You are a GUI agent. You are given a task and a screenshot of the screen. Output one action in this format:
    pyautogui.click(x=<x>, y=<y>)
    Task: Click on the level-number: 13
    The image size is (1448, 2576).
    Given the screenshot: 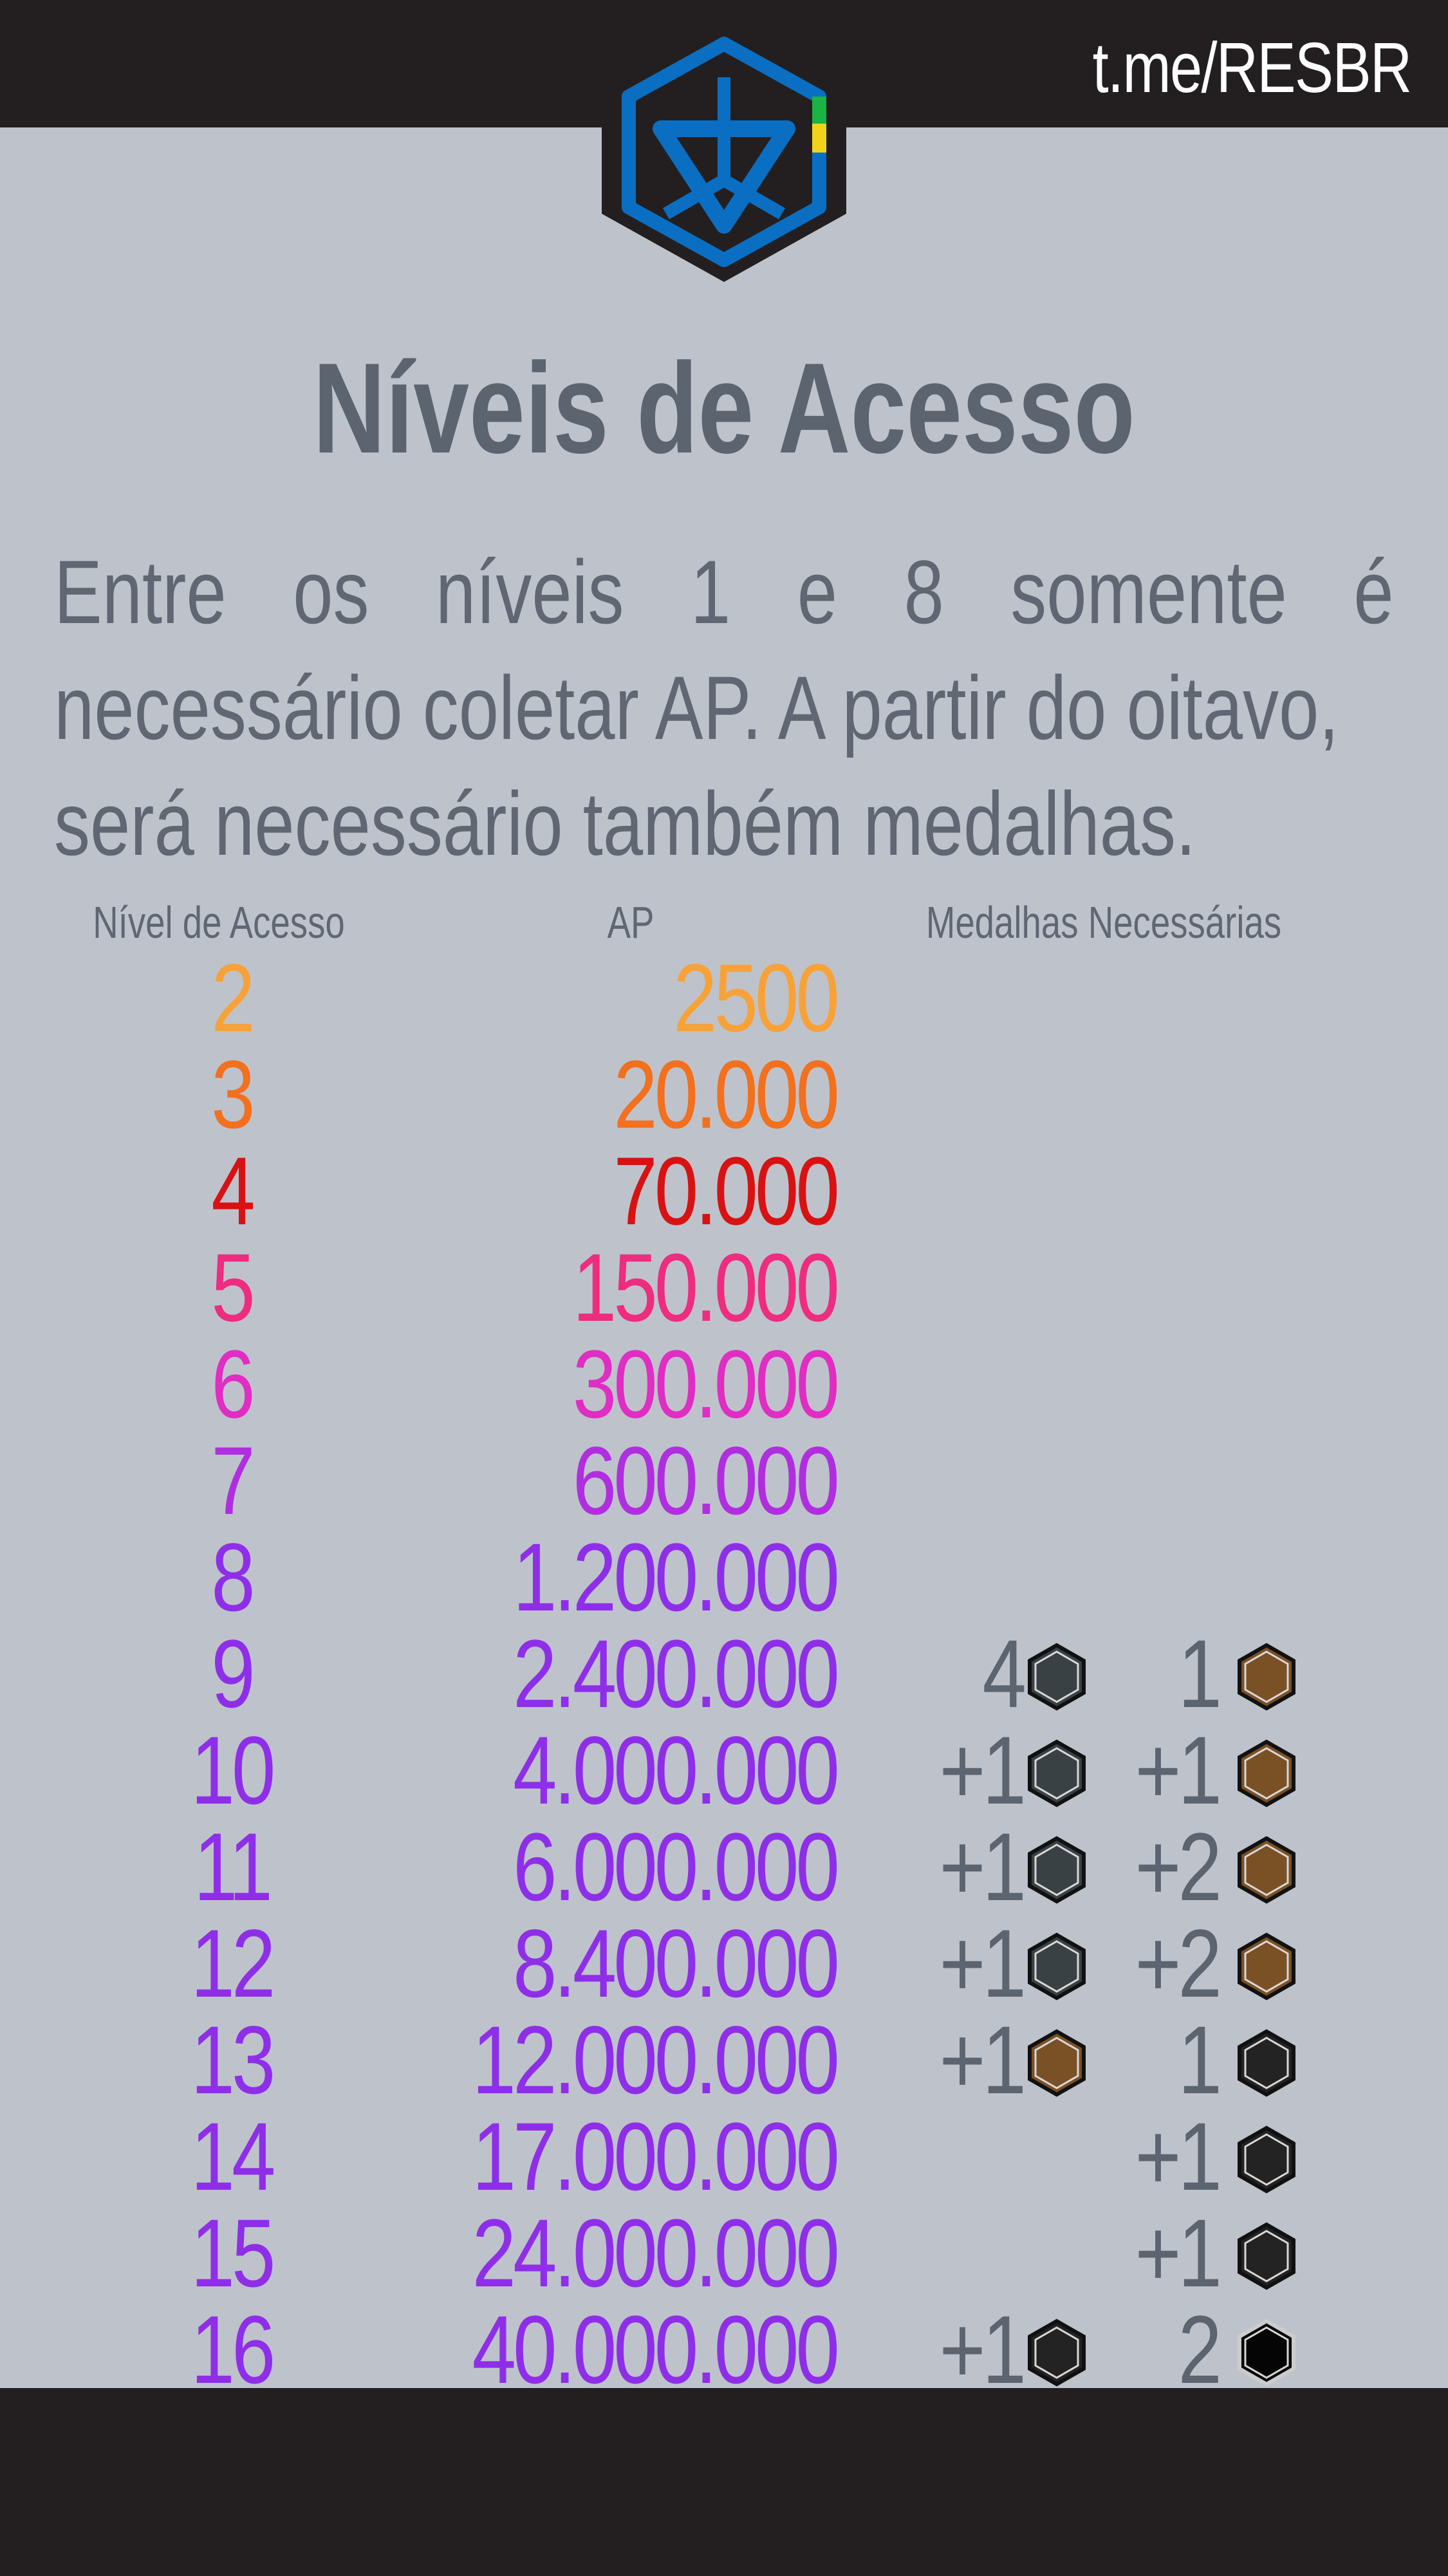 What is the action you would take?
    pyautogui.click(x=233, y=2060)
    